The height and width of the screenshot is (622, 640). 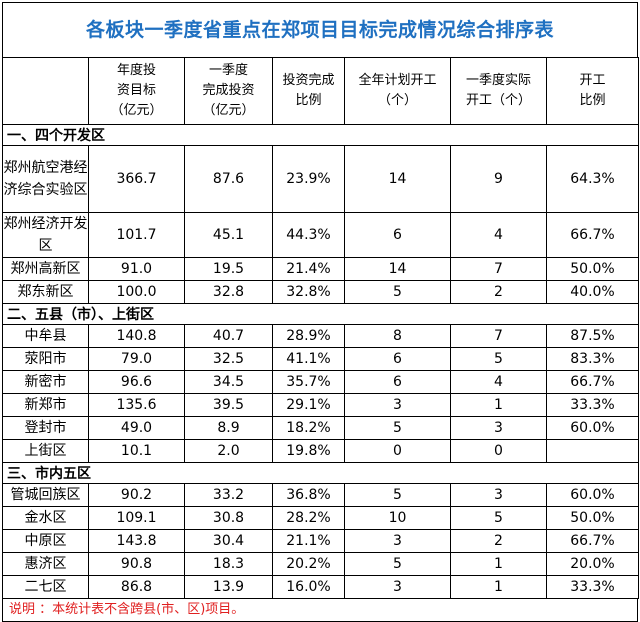 I want to click on cell-started: 9, so click(x=498, y=179).